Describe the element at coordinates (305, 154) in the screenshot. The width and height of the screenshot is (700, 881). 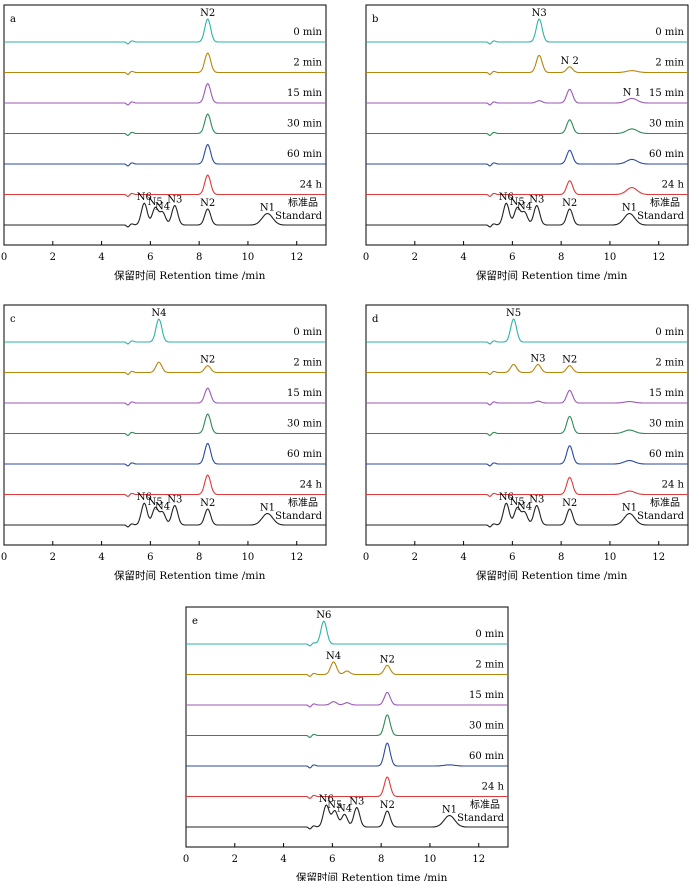
I see `series-label: 60 min` at that location.